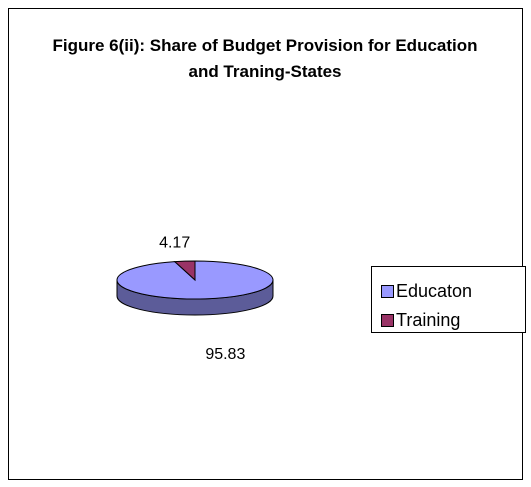 This screenshot has height=487, width=531. What do you see at coordinates (174, 243) in the screenshot?
I see `data-label: 4.17` at bounding box center [174, 243].